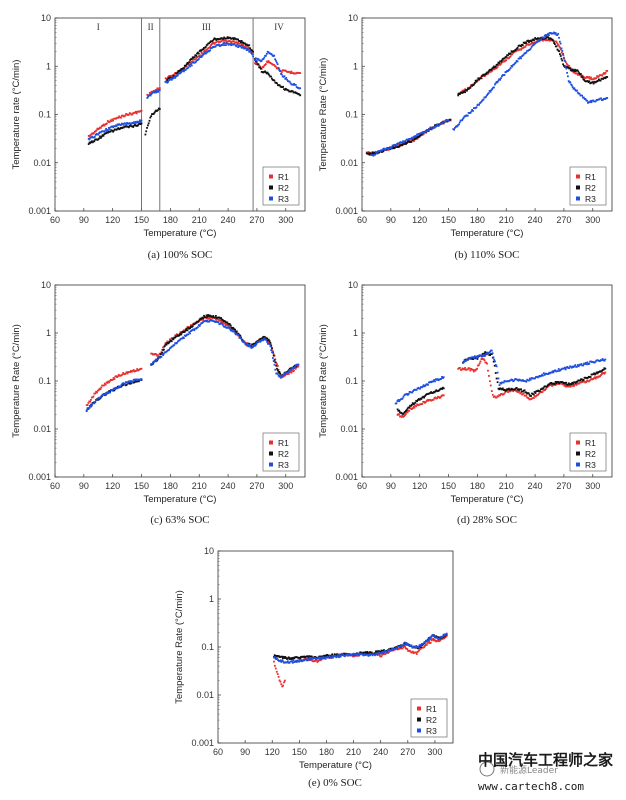  I want to click on legend-marker, so click(271, 453).